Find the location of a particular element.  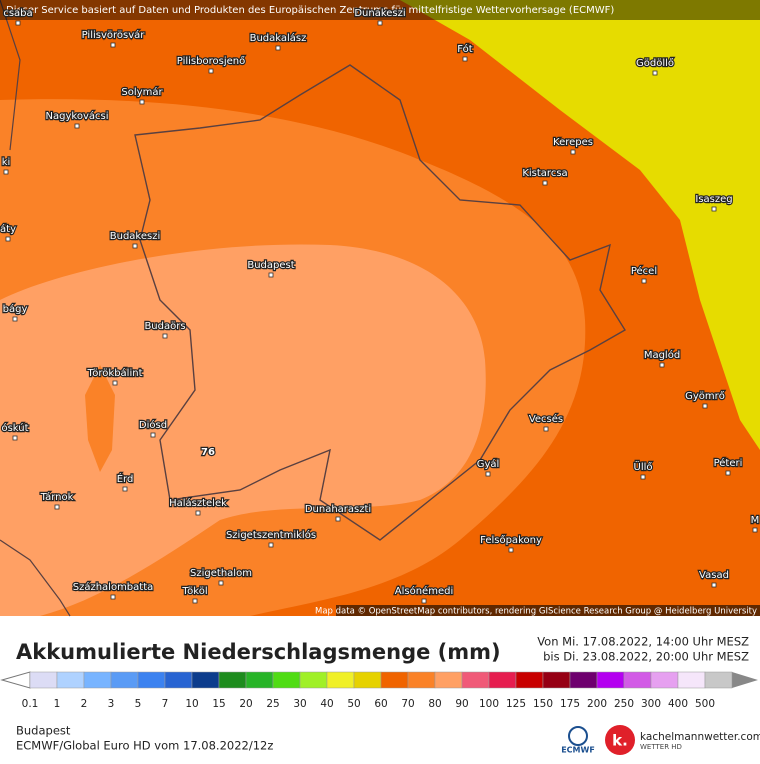

scale-label: 15 is located at coordinates (218, 704).